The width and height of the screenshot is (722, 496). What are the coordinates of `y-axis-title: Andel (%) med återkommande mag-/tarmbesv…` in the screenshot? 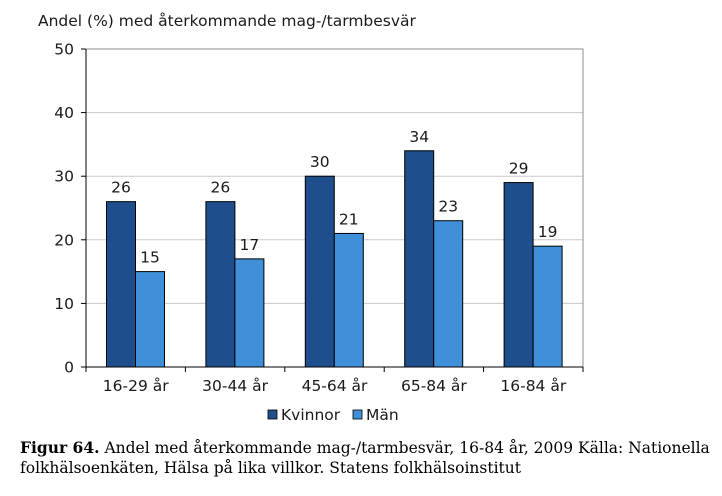 It's located at (227, 21).